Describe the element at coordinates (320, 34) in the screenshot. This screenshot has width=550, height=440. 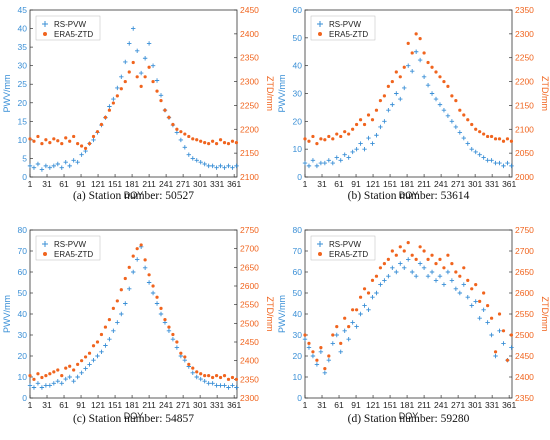
I see `legend-marker-ztd` at that location.